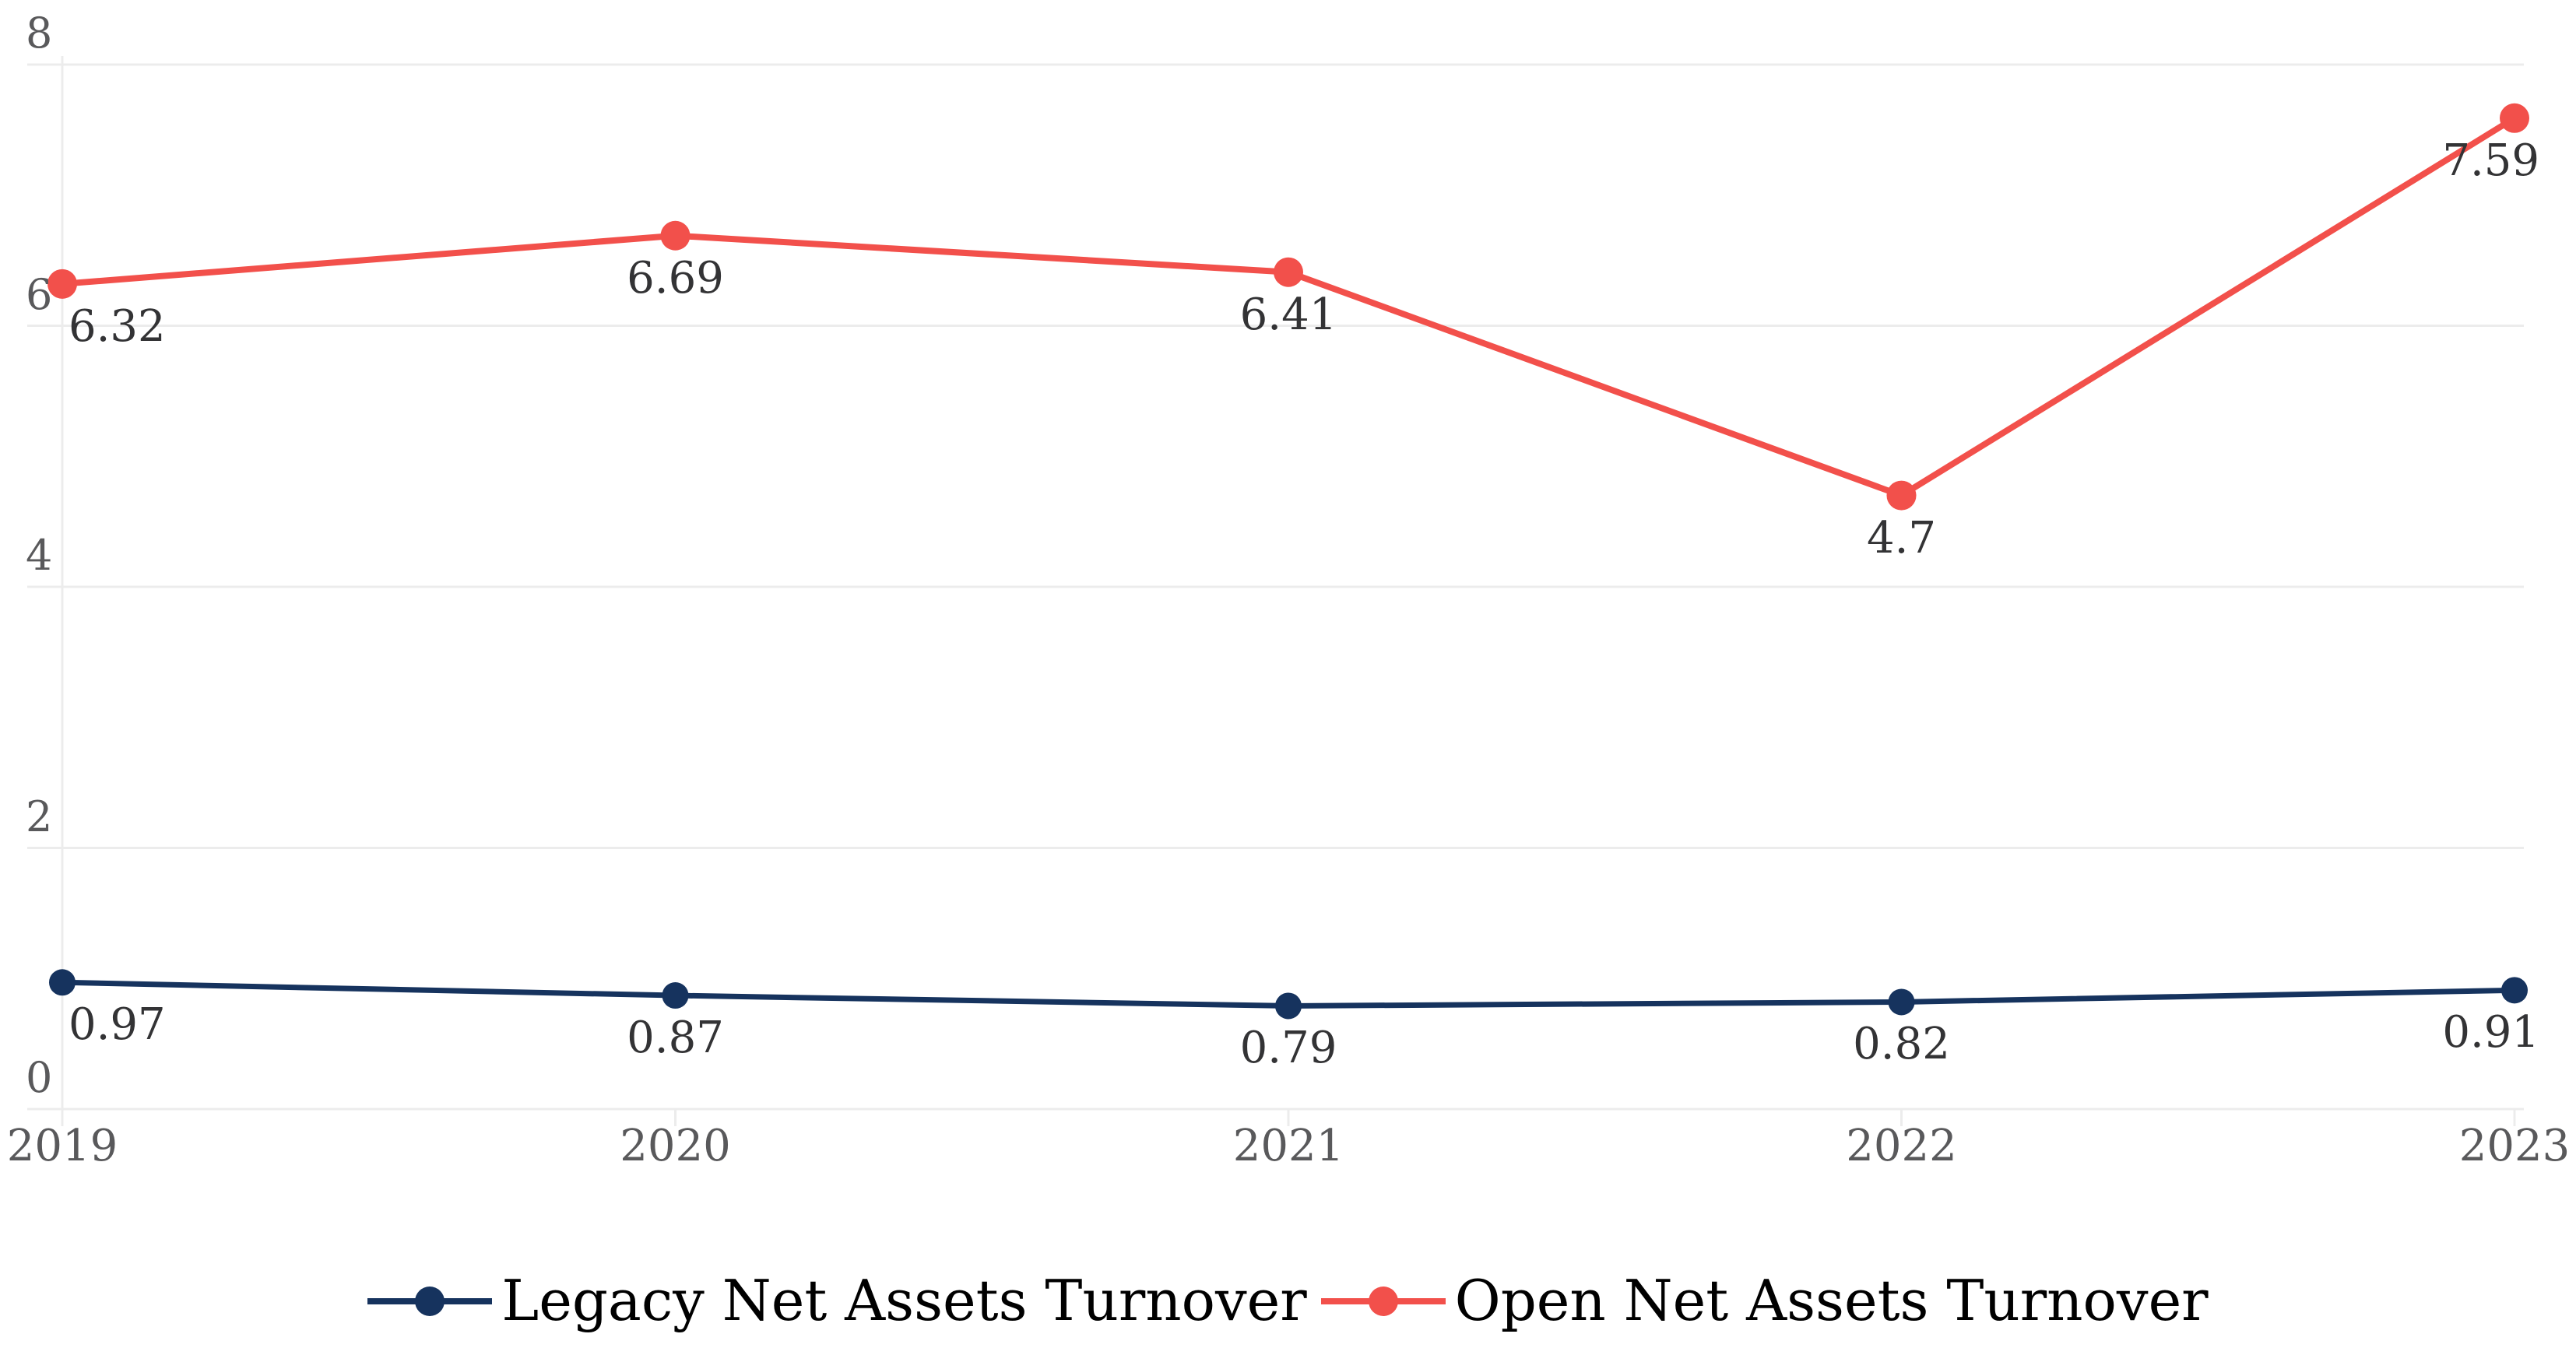  Describe the element at coordinates (904, 1300) in the screenshot. I see `legend-label: Legacy Net Assets Turnover` at that location.